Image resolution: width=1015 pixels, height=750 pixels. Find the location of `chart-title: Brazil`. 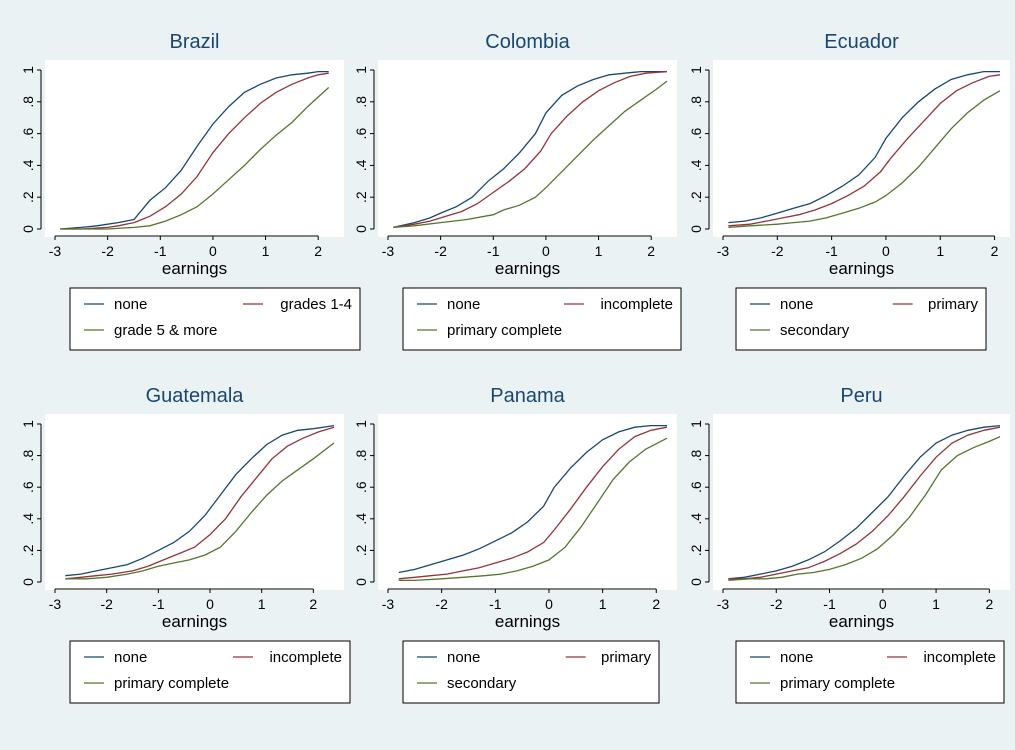

chart-title: Brazil is located at coordinates (194, 42).